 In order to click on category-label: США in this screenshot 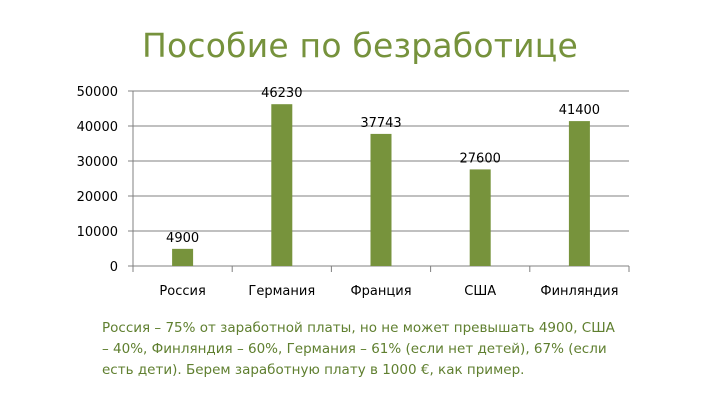, I will do `click(480, 291)`.